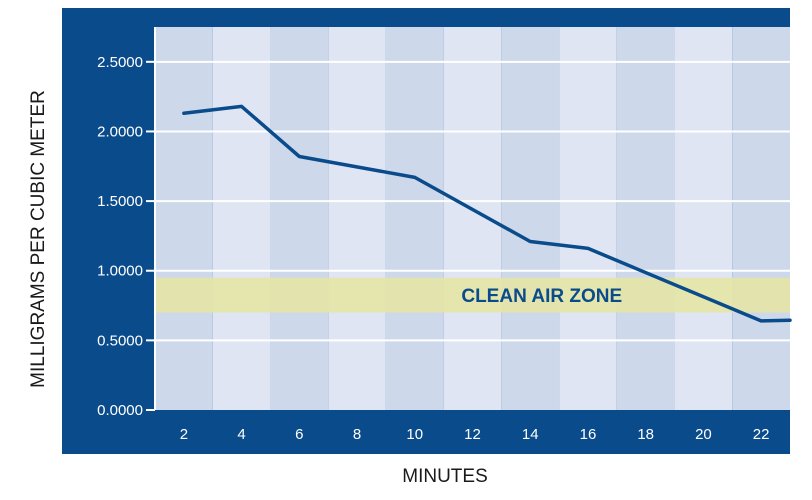 The height and width of the screenshot is (500, 812). Describe the element at coordinates (126, 236) in the screenshot. I see `y-axis-ticks: 0.0000 0.5000 1.0000 1.5000 2.0000 2.5000` at that location.